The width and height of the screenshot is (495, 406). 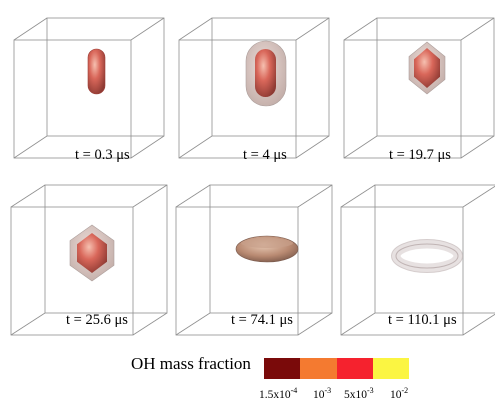 What do you see at coordinates (322, 393) in the screenshot?
I see `colorbar-tick-label: 10⁻³` at bounding box center [322, 393].